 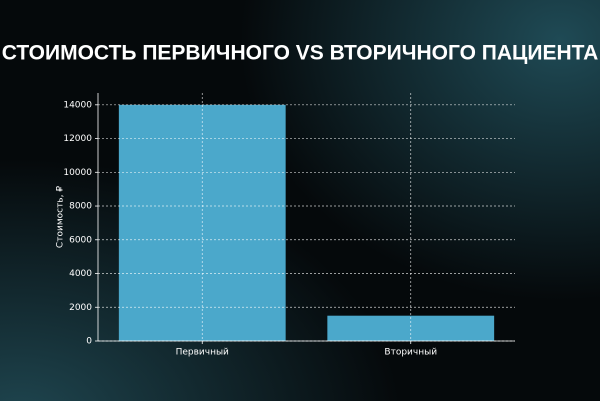 What do you see at coordinates (80, 240) in the screenshot?
I see `y-tick-label: 6000` at bounding box center [80, 240].